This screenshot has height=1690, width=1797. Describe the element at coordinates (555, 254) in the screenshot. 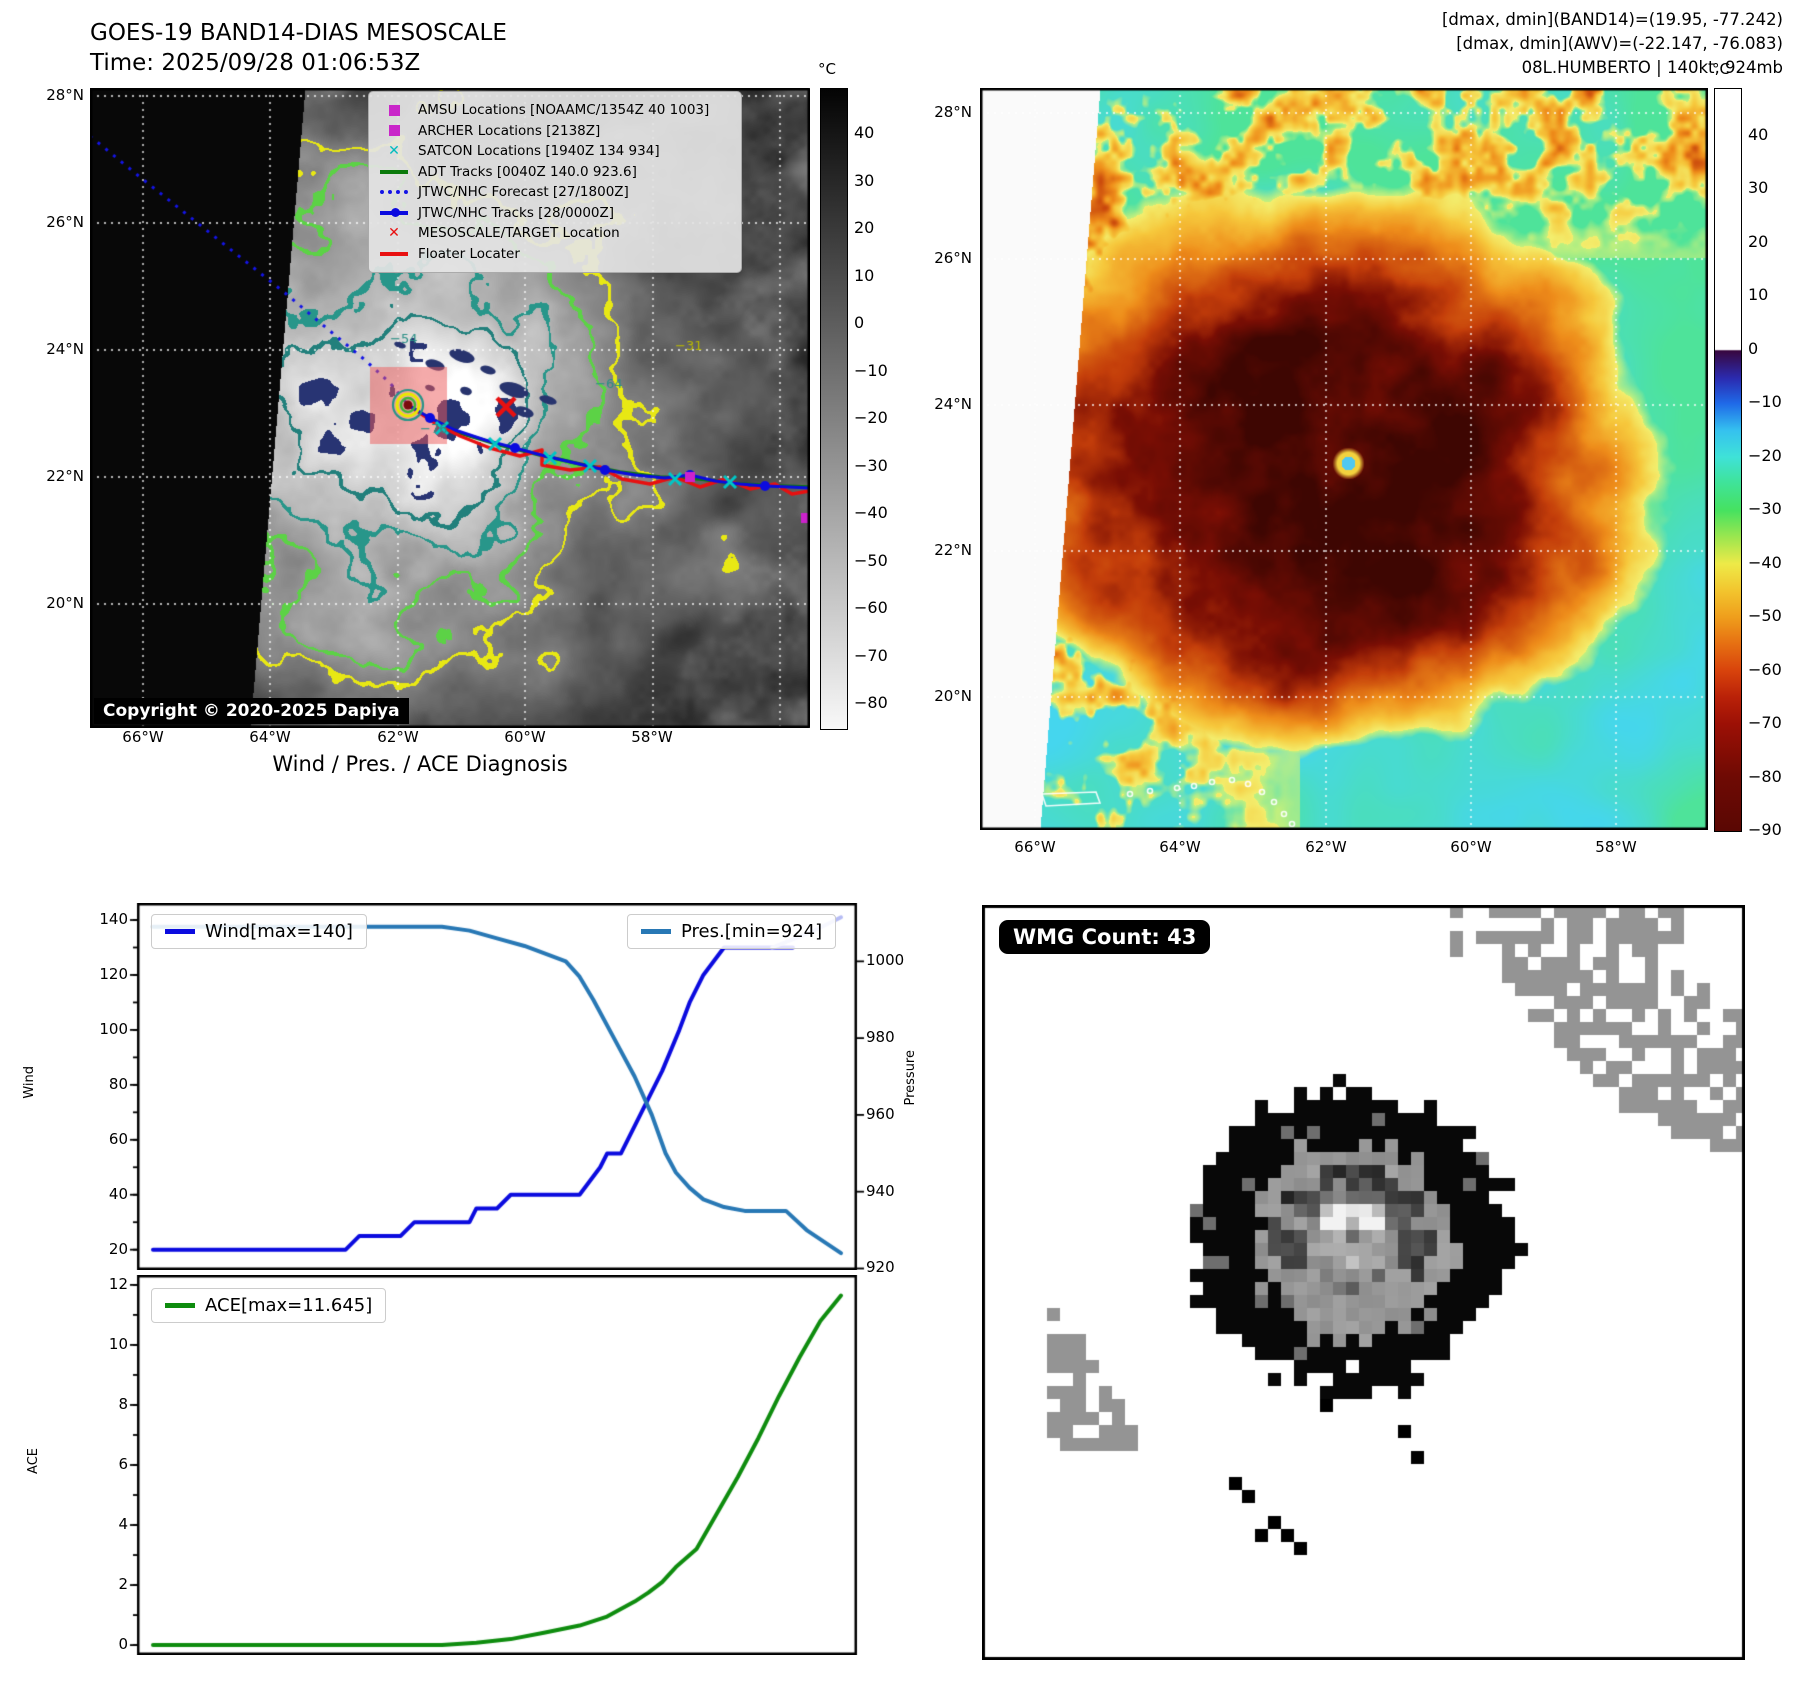

I see `legend-item-floater: Floater Locater` at that location.